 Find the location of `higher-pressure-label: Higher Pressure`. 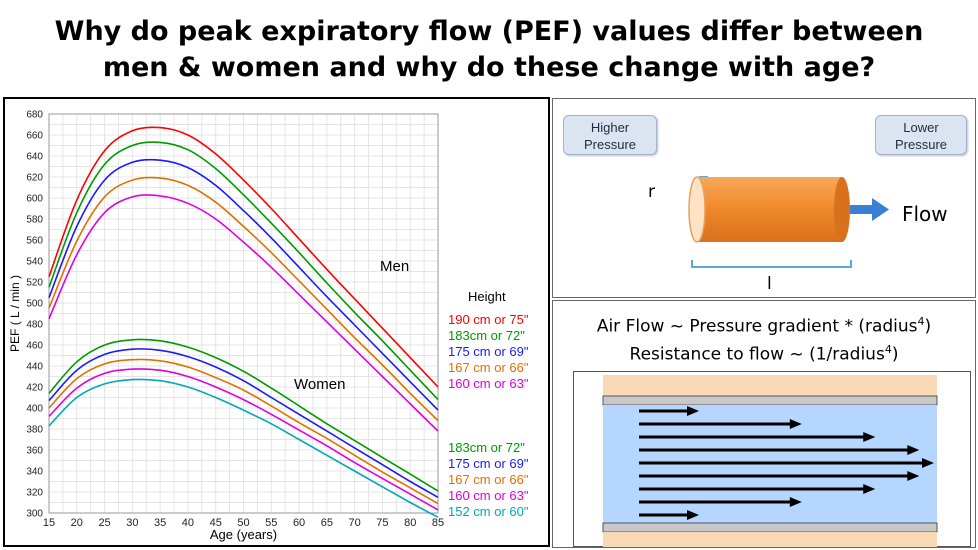

higher-pressure-label: Higher Pressure is located at coordinates (610, 136).